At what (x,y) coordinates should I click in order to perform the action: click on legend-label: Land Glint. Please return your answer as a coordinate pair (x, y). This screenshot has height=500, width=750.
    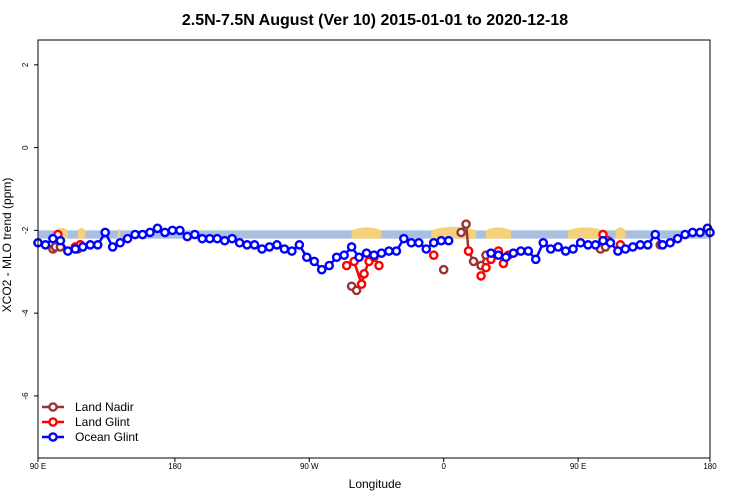
    Looking at the image, I should click on (102, 422).